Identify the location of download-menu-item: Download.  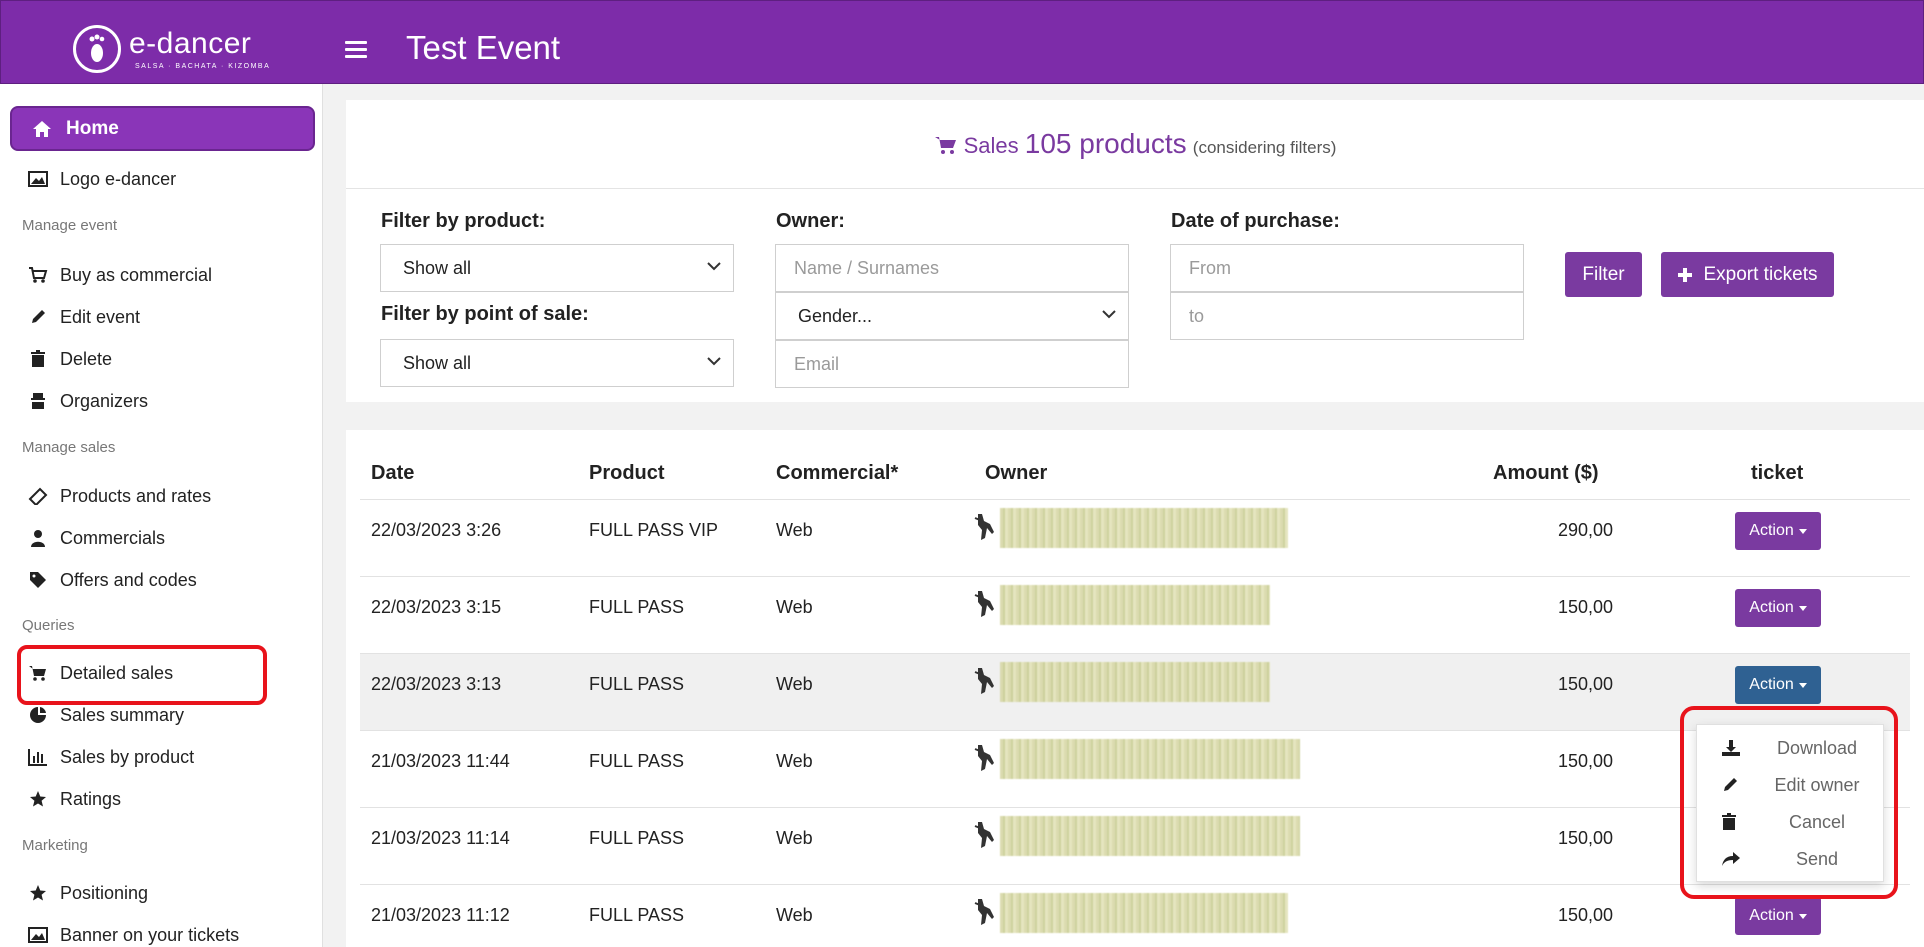
(1791, 748).